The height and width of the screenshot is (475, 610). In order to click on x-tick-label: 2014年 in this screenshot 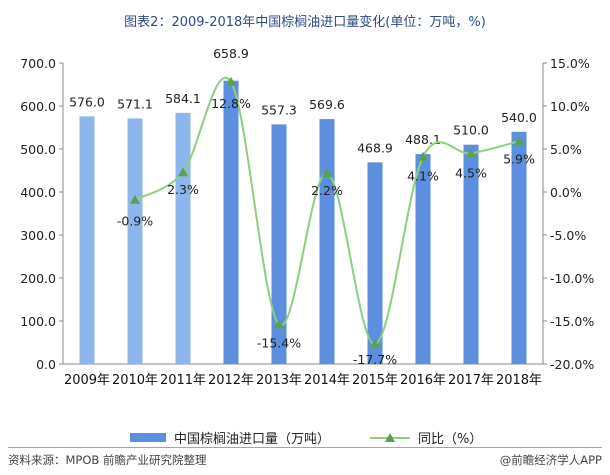, I will do `click(327, 380)`.